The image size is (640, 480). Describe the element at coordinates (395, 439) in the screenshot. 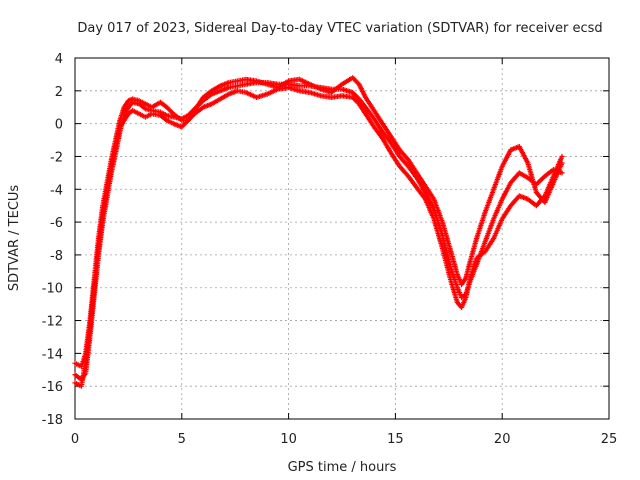

I see `x-tick-label: 15` at that location.